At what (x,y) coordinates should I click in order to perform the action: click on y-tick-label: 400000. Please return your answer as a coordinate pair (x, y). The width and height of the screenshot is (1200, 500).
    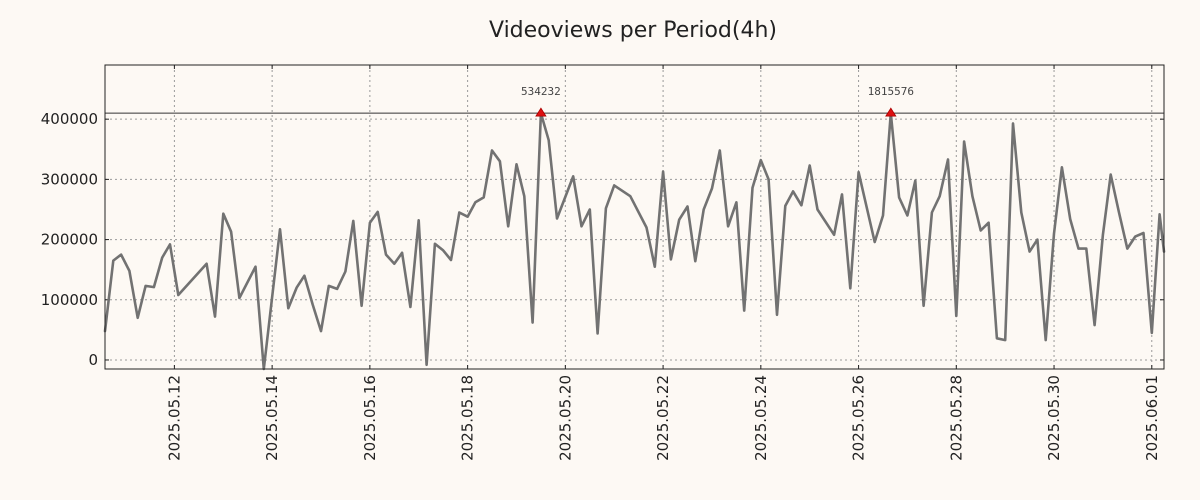
    Looking at the image, I should click on (69, 119).